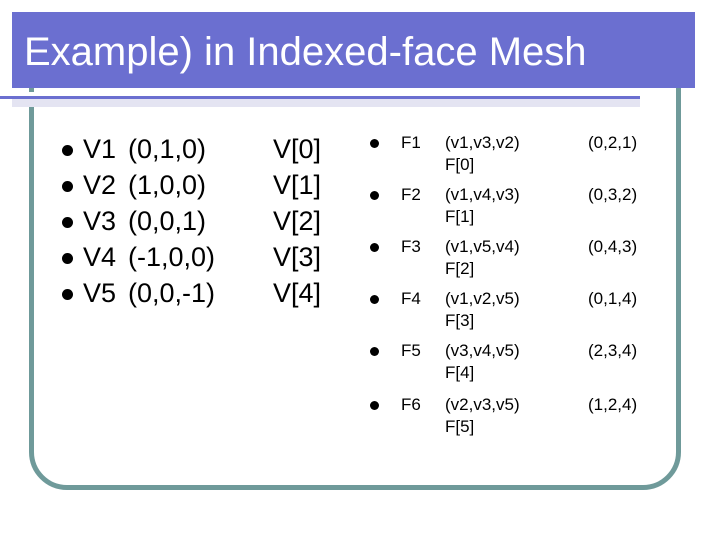  What do you see at coordinates (297, 257) in the screenshot?
I see `vertex-index: V[3]` at bounding box center [297, 257].